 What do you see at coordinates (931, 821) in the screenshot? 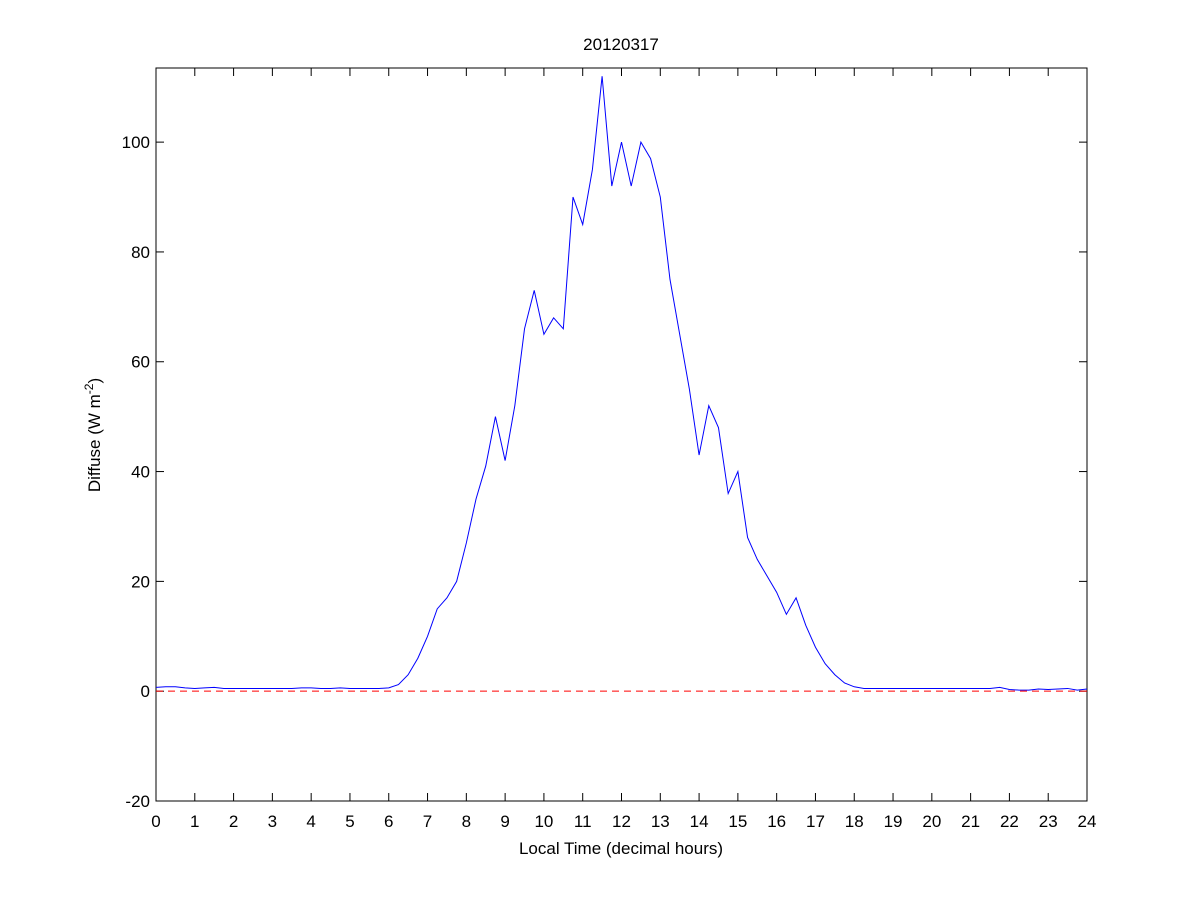
I see `x-tick-label: 20` at bounding box center [931, 821].